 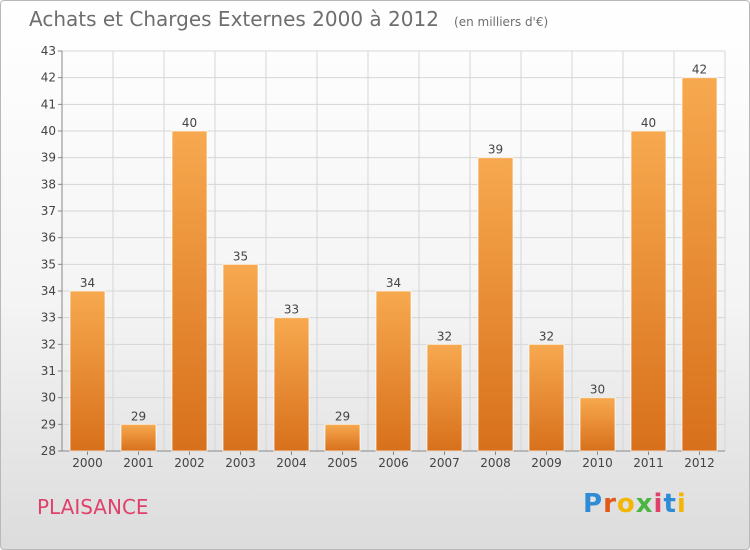 I want to click on bar-value-label-2011: 40, so click(x=648, y=123).